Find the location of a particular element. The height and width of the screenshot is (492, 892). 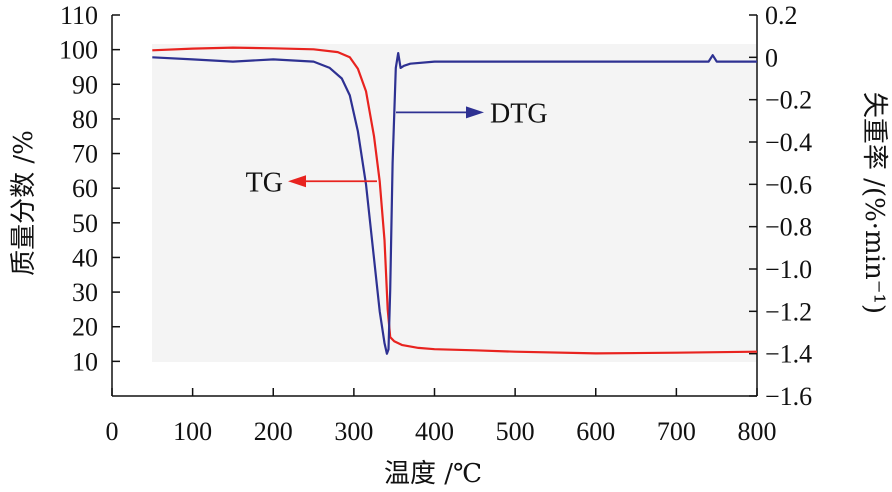

y-left-tick-label: 20 is located at coordinates (85, 327).